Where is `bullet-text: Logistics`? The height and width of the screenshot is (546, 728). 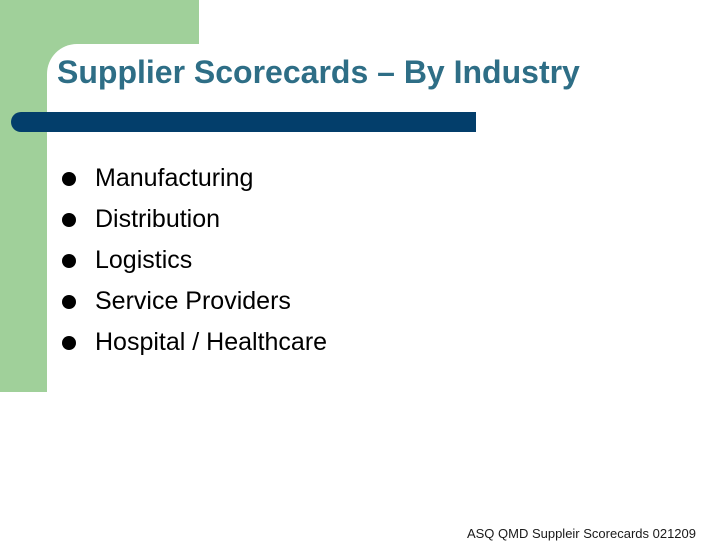 bullet-text: Logistics is located at coordinates (144, 260).